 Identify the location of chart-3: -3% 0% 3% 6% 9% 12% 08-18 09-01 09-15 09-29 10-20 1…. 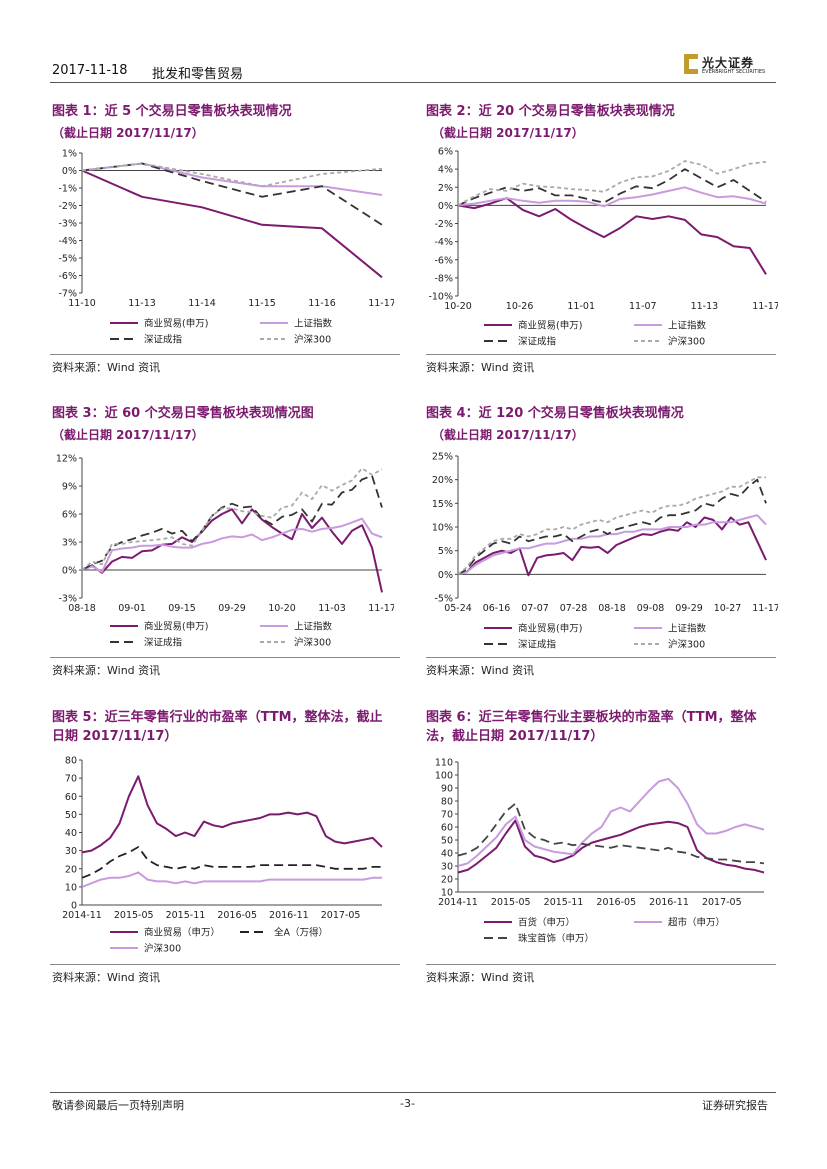
(225, 551).